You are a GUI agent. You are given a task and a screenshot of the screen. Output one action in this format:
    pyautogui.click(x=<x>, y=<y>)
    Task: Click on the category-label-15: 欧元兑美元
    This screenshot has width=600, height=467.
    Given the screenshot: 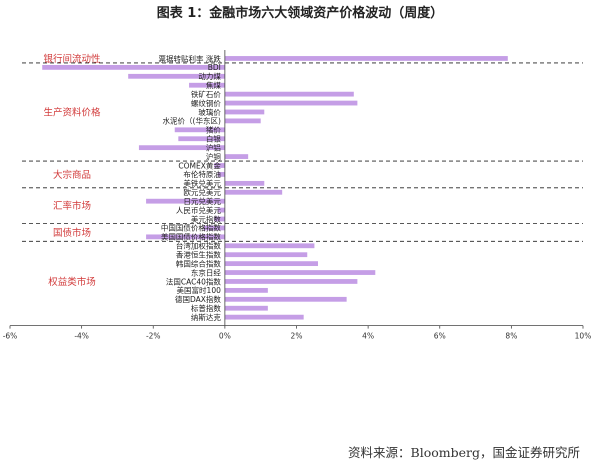 What is the action you would take?
    pyautogui.click(x=202, y=192)
    